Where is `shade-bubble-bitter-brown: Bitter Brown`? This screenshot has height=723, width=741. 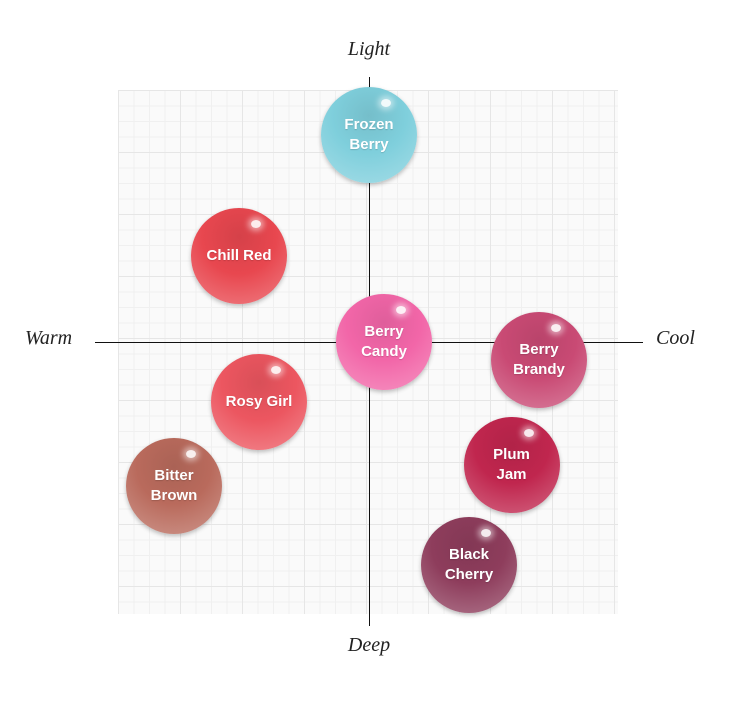 shade-bubble-bitter-brown: Bitter Brown is located at coordinates (174, 486).